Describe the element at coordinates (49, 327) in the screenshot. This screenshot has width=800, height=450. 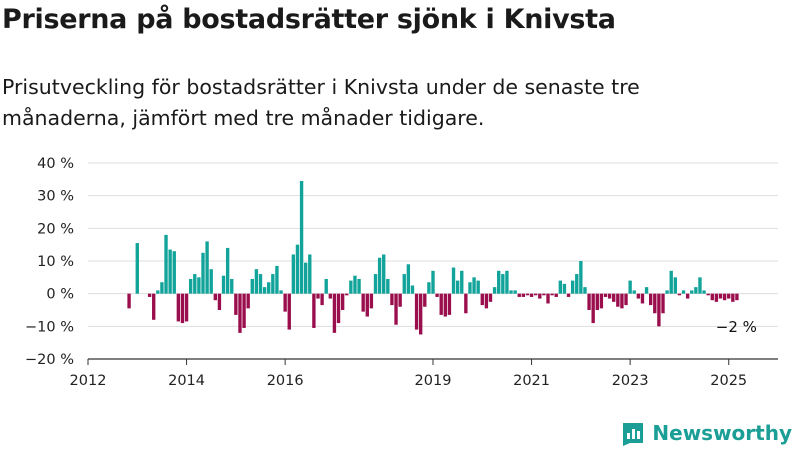
I see `y-tick-label: −10 %` at that location.